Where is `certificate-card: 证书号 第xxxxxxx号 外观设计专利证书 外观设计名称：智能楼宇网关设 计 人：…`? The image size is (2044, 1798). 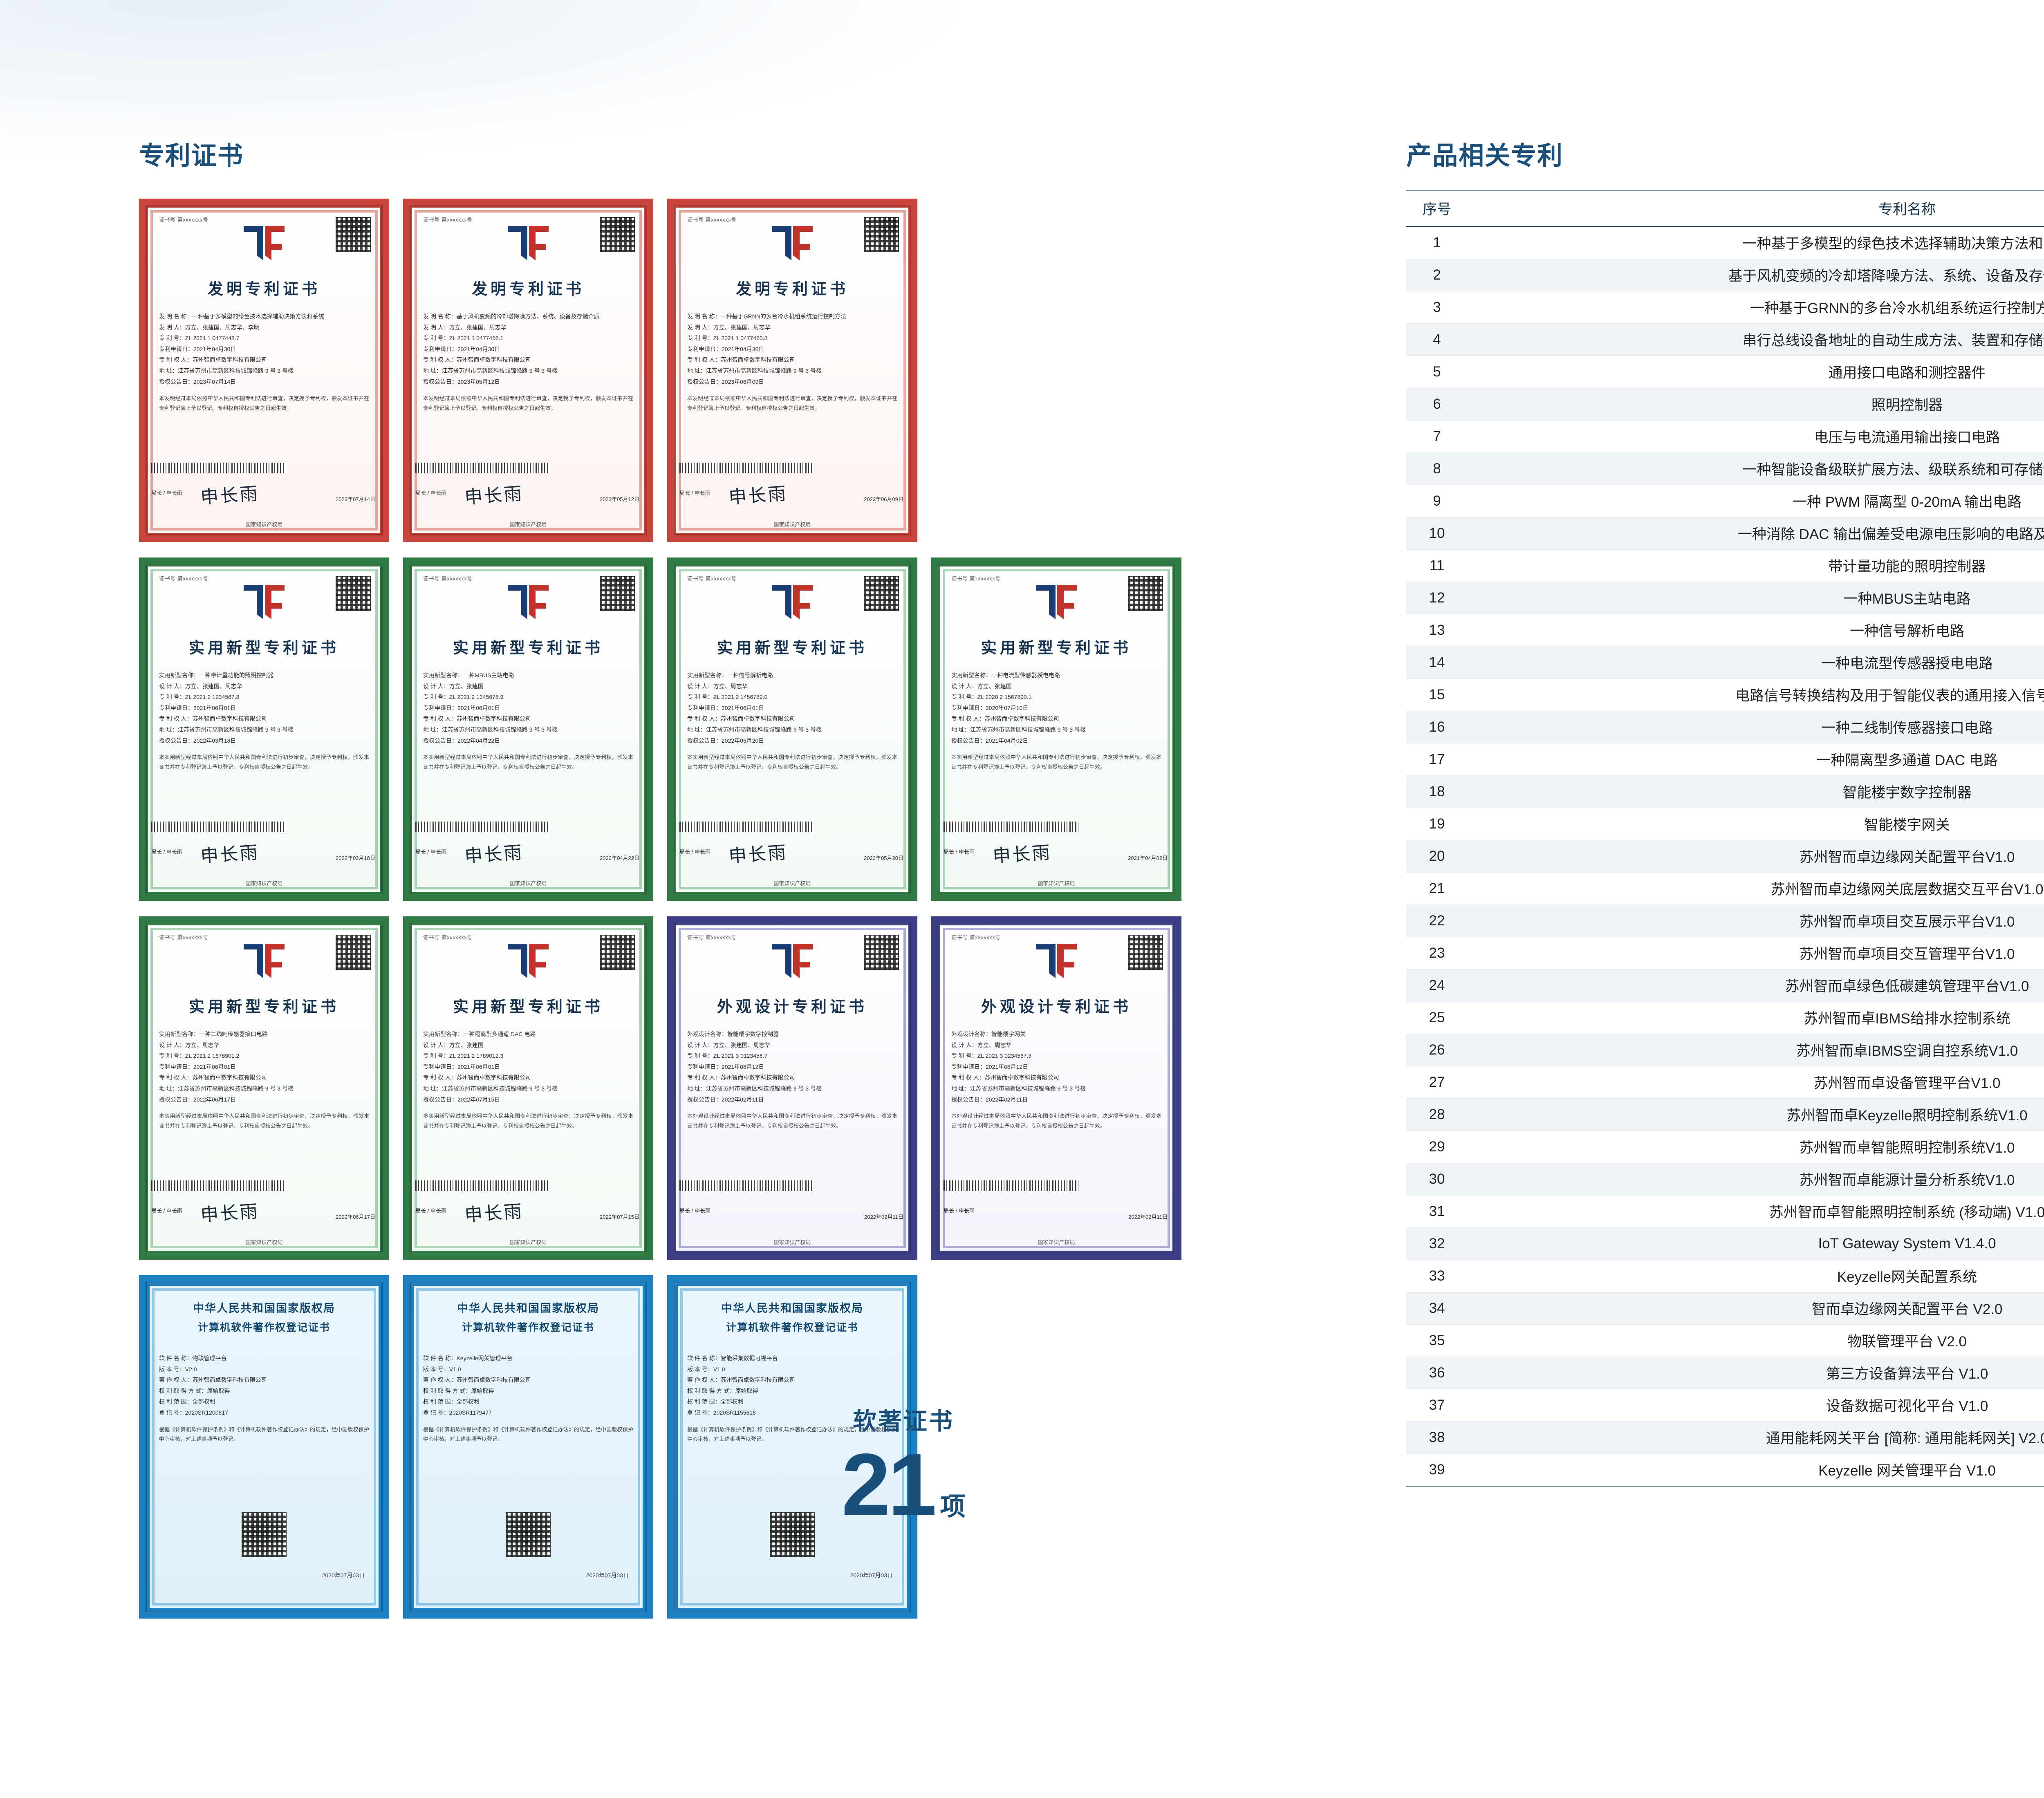
certificate-card: 证书号 第xxxxxxx号 外观设计专利证书 外观设计名称：智能楼宇网关设 计 人：… is located at coordinates (1056, 1088).